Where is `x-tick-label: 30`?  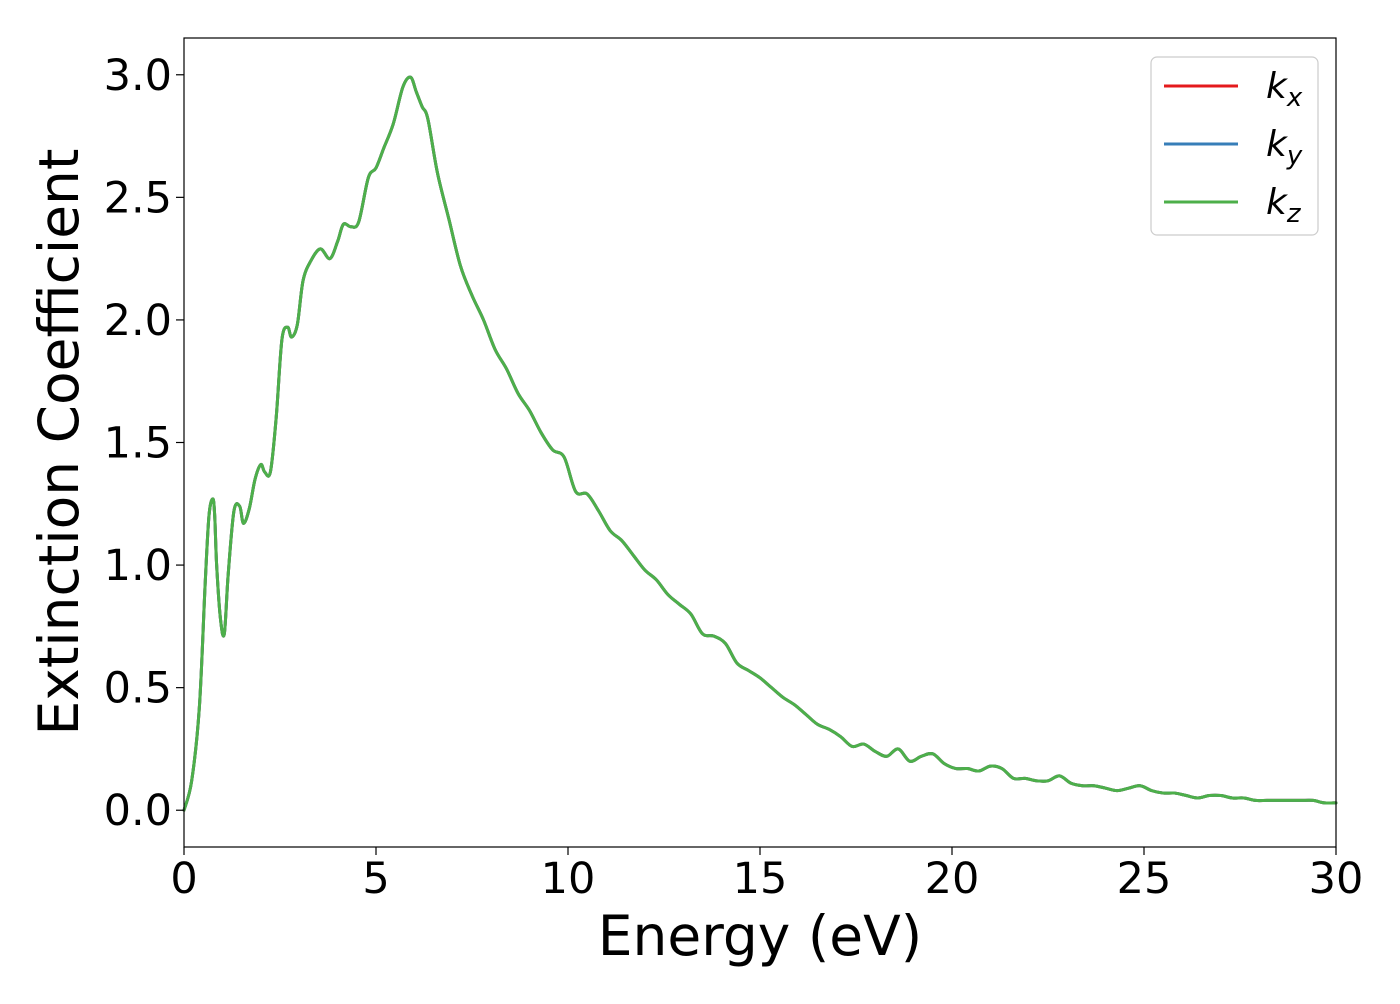
x-tick-label: 30 is located at coordinates (1336, 879).